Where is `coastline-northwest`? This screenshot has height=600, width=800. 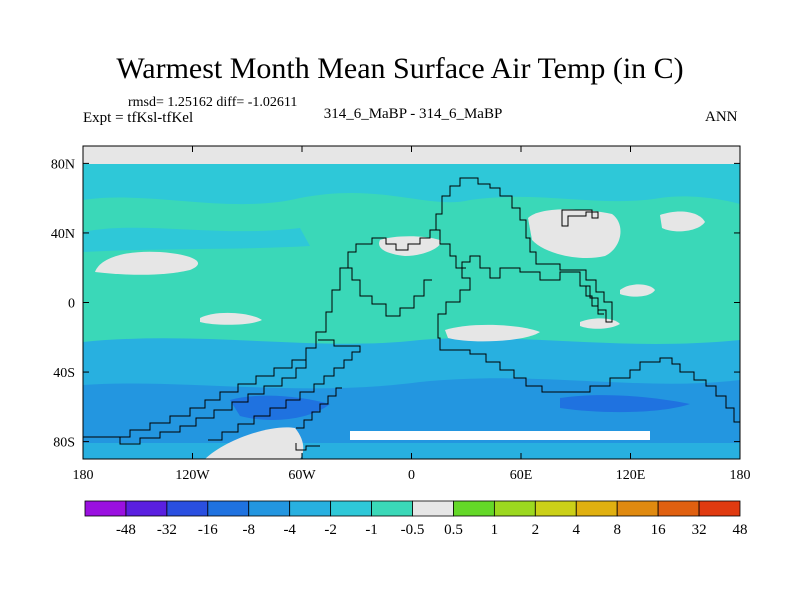
coastline-northwest is located at coordinates (386, 292).